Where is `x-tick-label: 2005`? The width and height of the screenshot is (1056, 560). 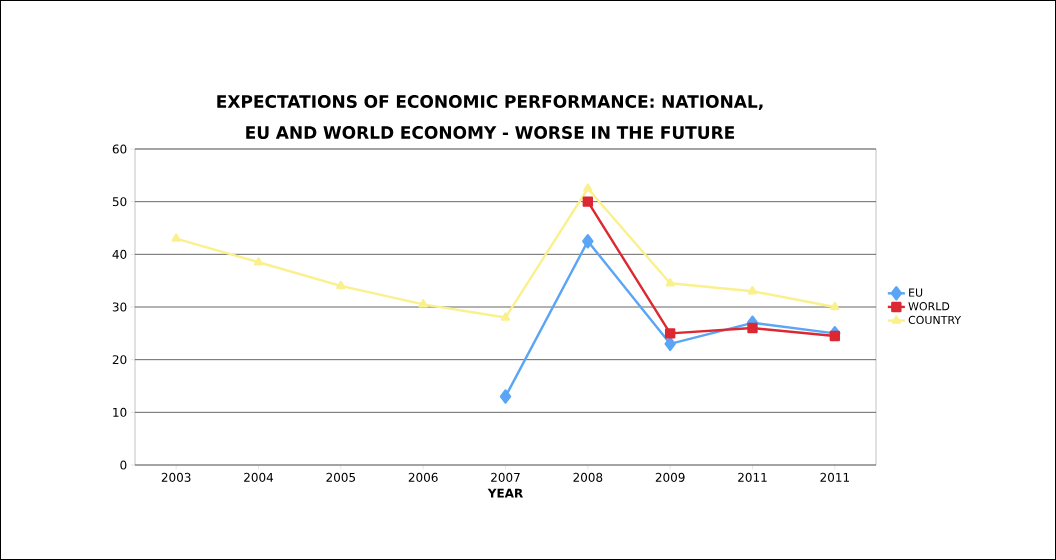
x-tick-label: 2005 is located at coordinates (341, 477).